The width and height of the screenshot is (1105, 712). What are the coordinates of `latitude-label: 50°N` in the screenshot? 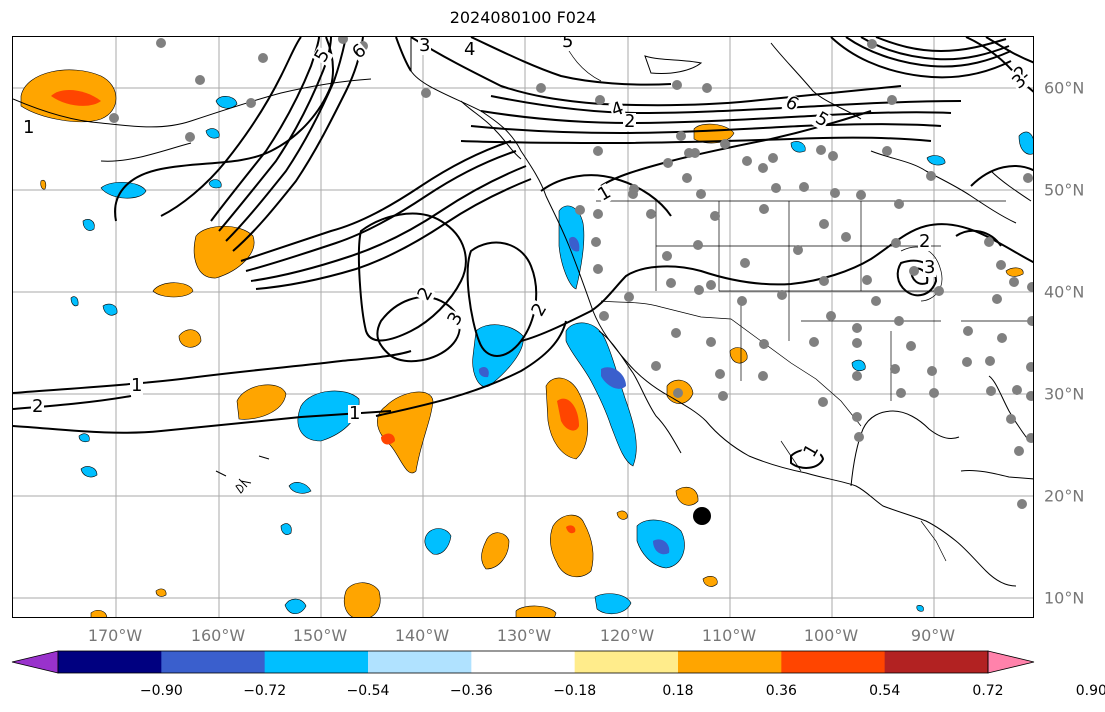 It's located at (1064, 190).